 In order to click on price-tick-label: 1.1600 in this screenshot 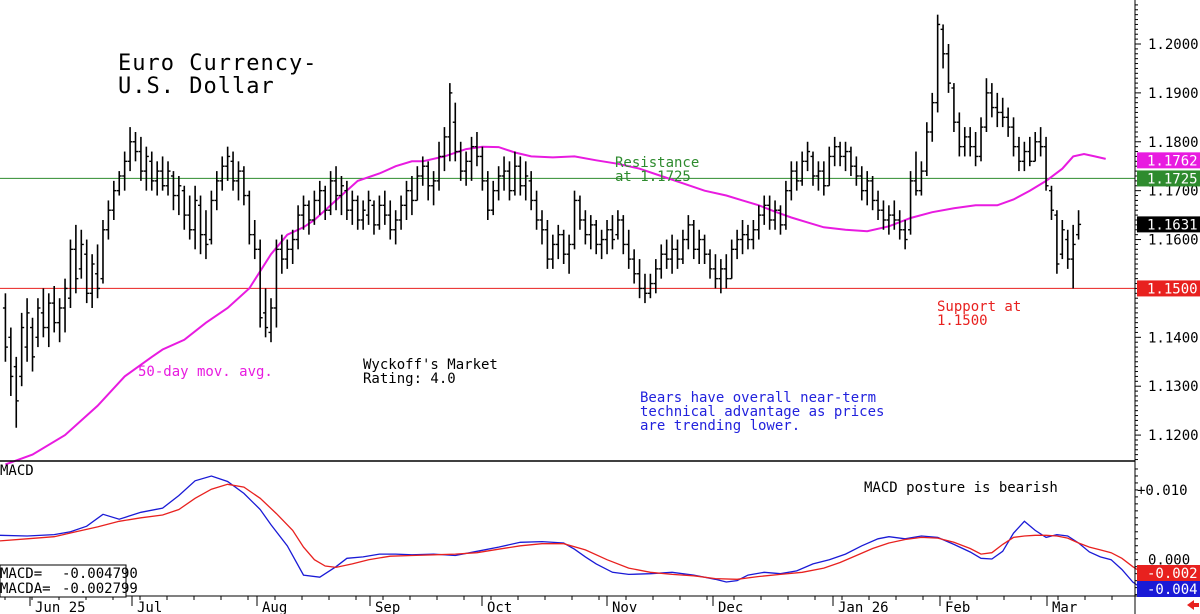, I will do `click(1173, 241)`.